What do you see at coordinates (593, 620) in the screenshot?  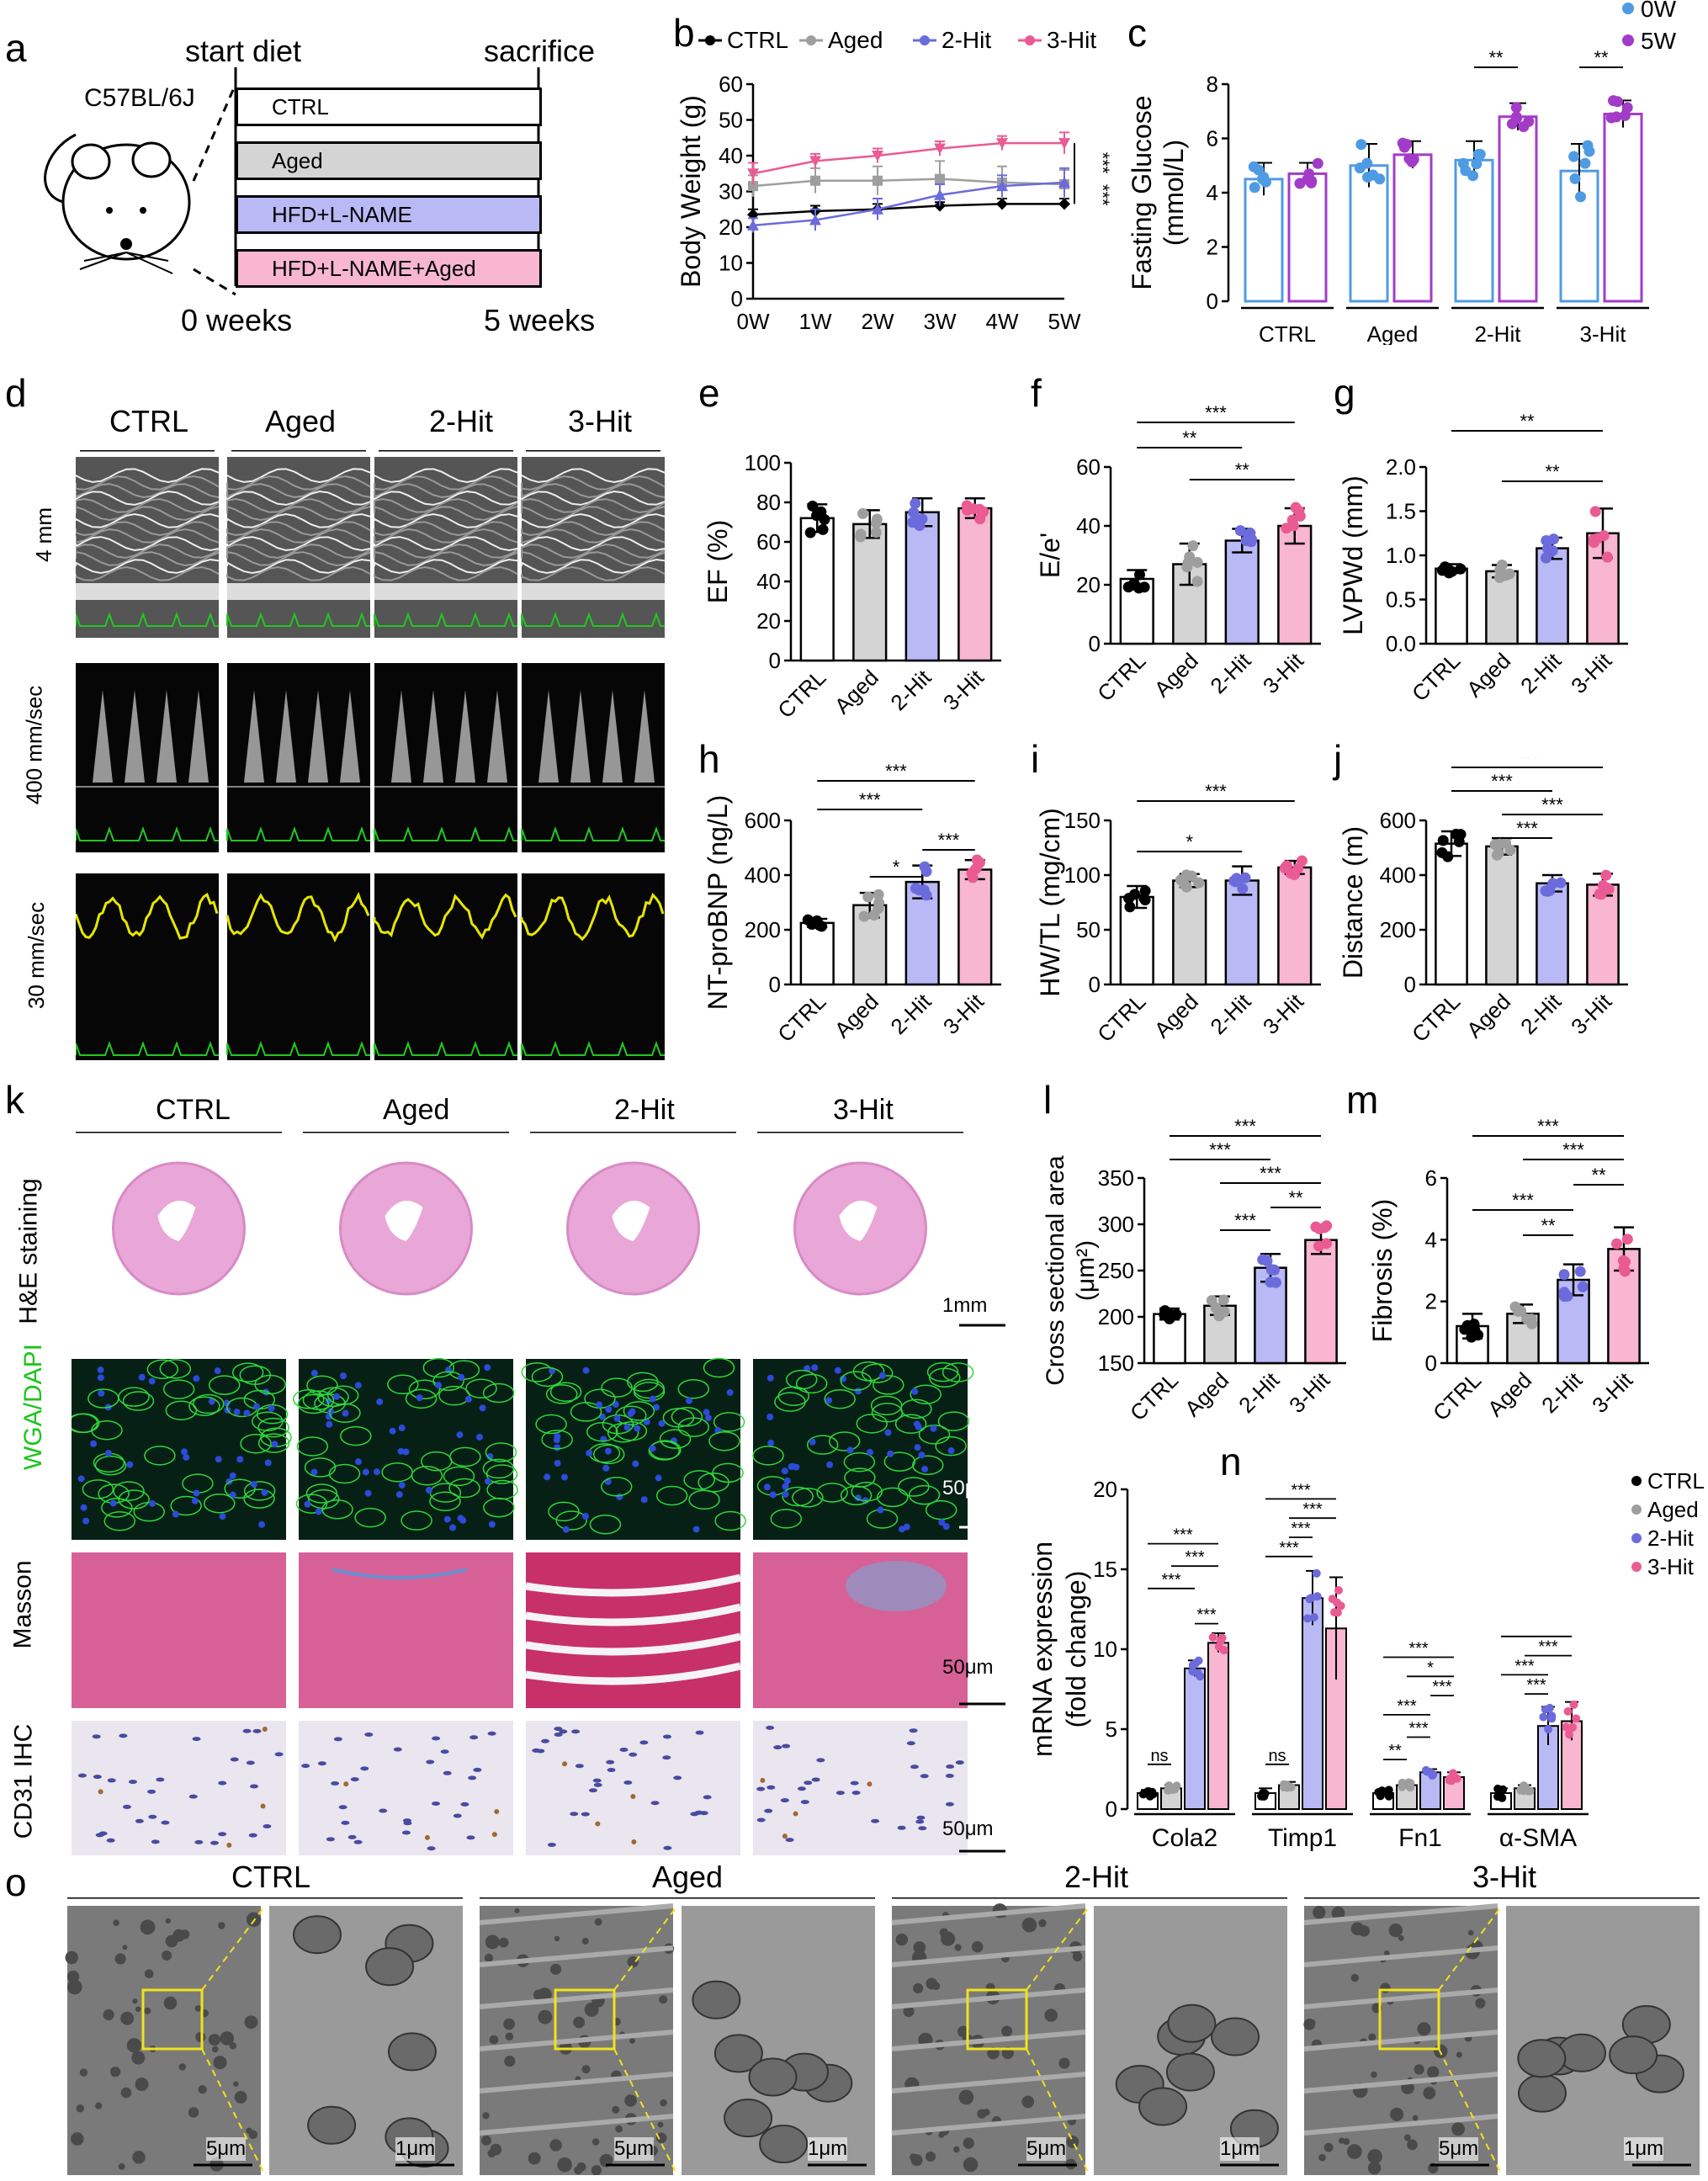 I see `ecg-trace` at bounding box center [593, 620].